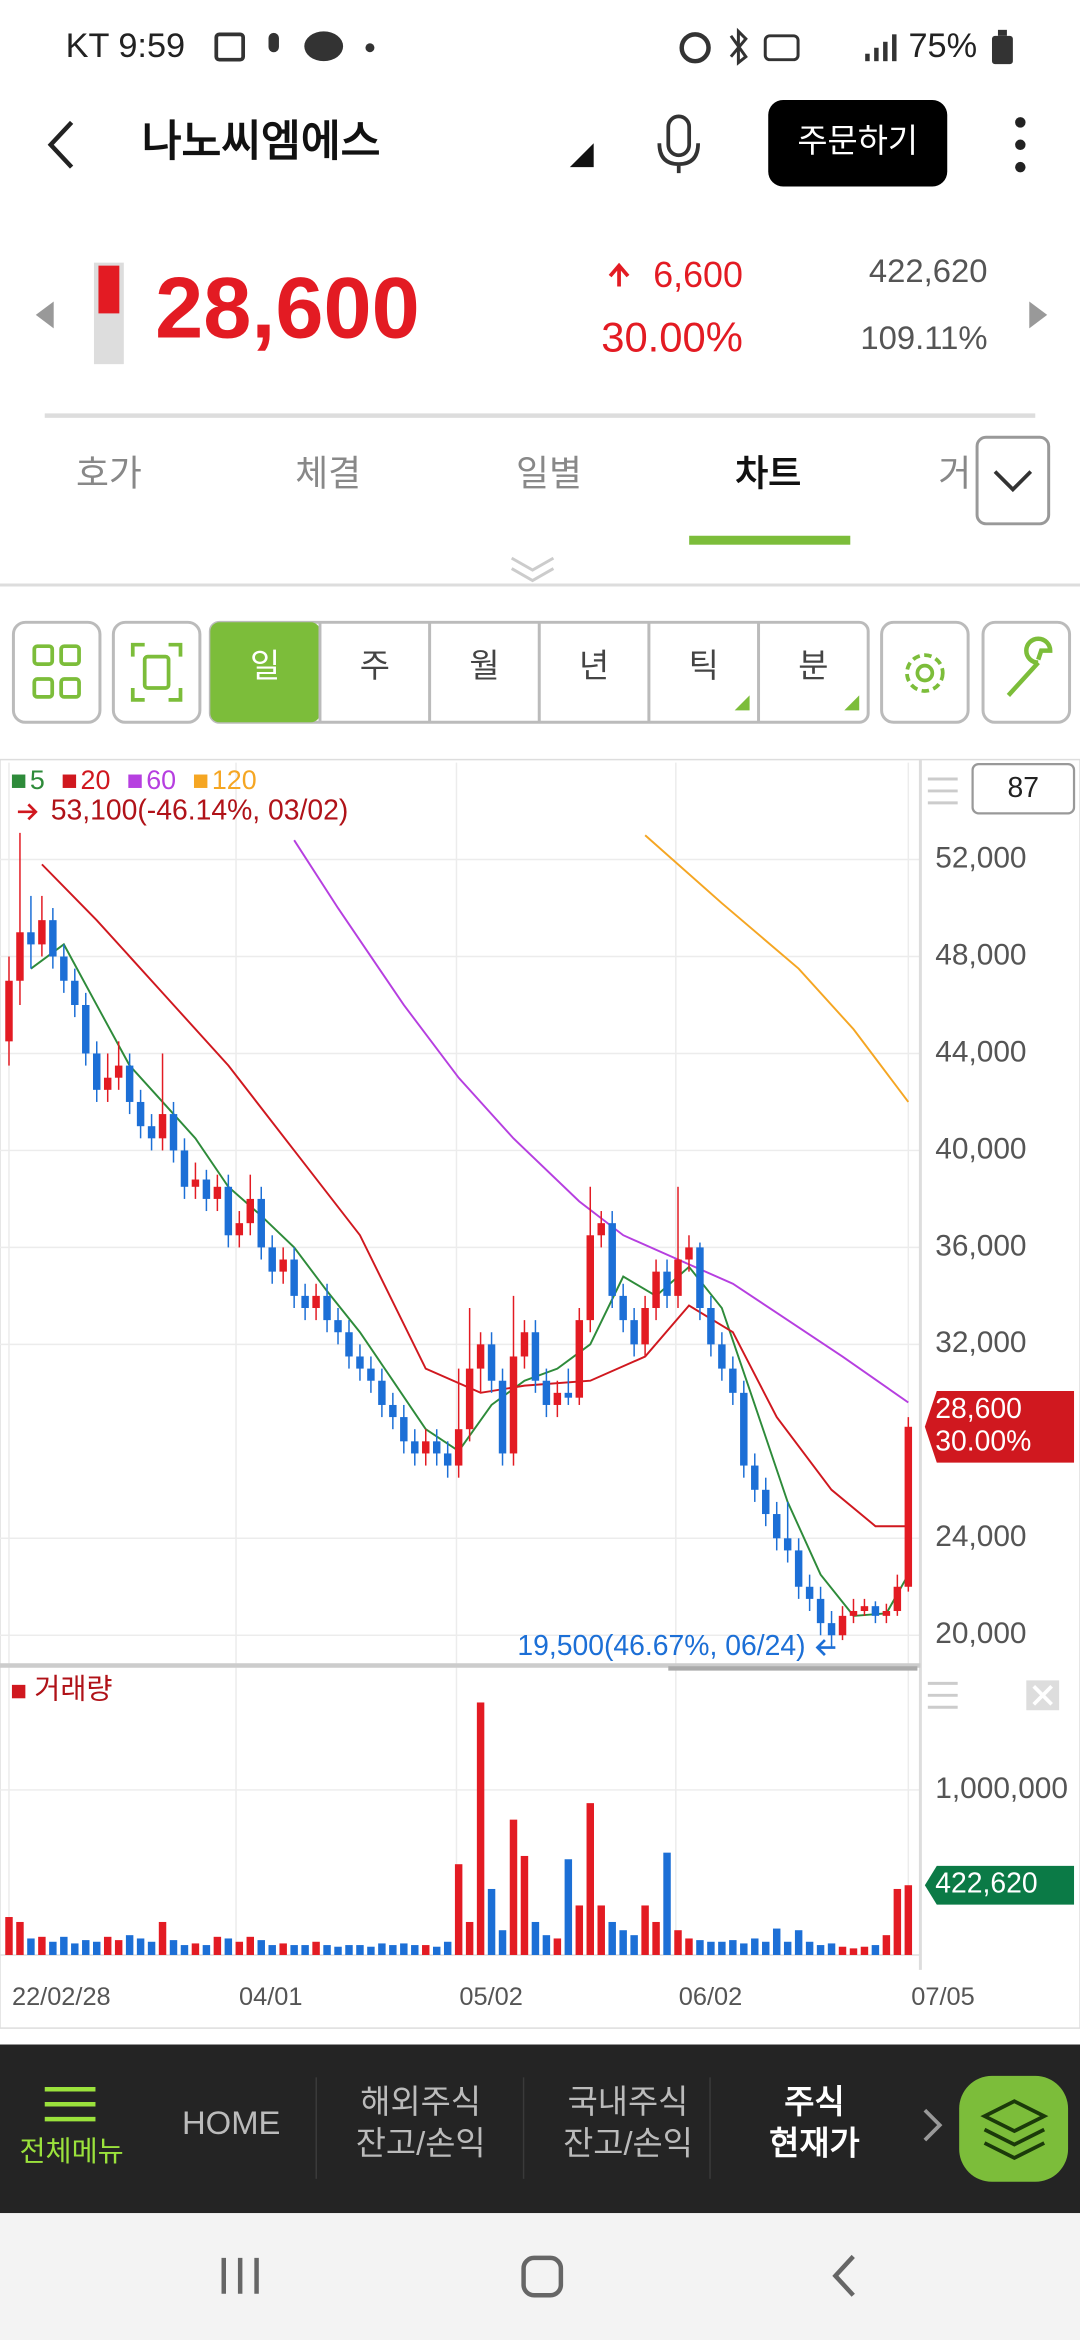  What do you see at coordinates (1038, 315) in the screenshot?
I see `next-stock` at bounding box center [1038, 315].